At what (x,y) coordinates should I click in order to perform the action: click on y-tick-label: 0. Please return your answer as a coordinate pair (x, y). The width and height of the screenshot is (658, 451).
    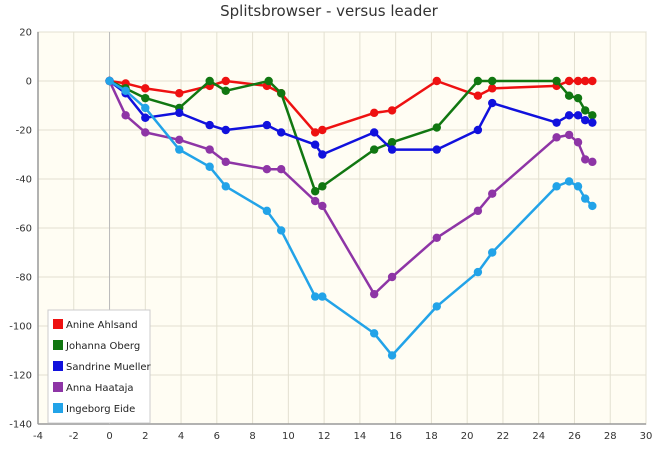
    Looking at the image, I should click on (29, 82).